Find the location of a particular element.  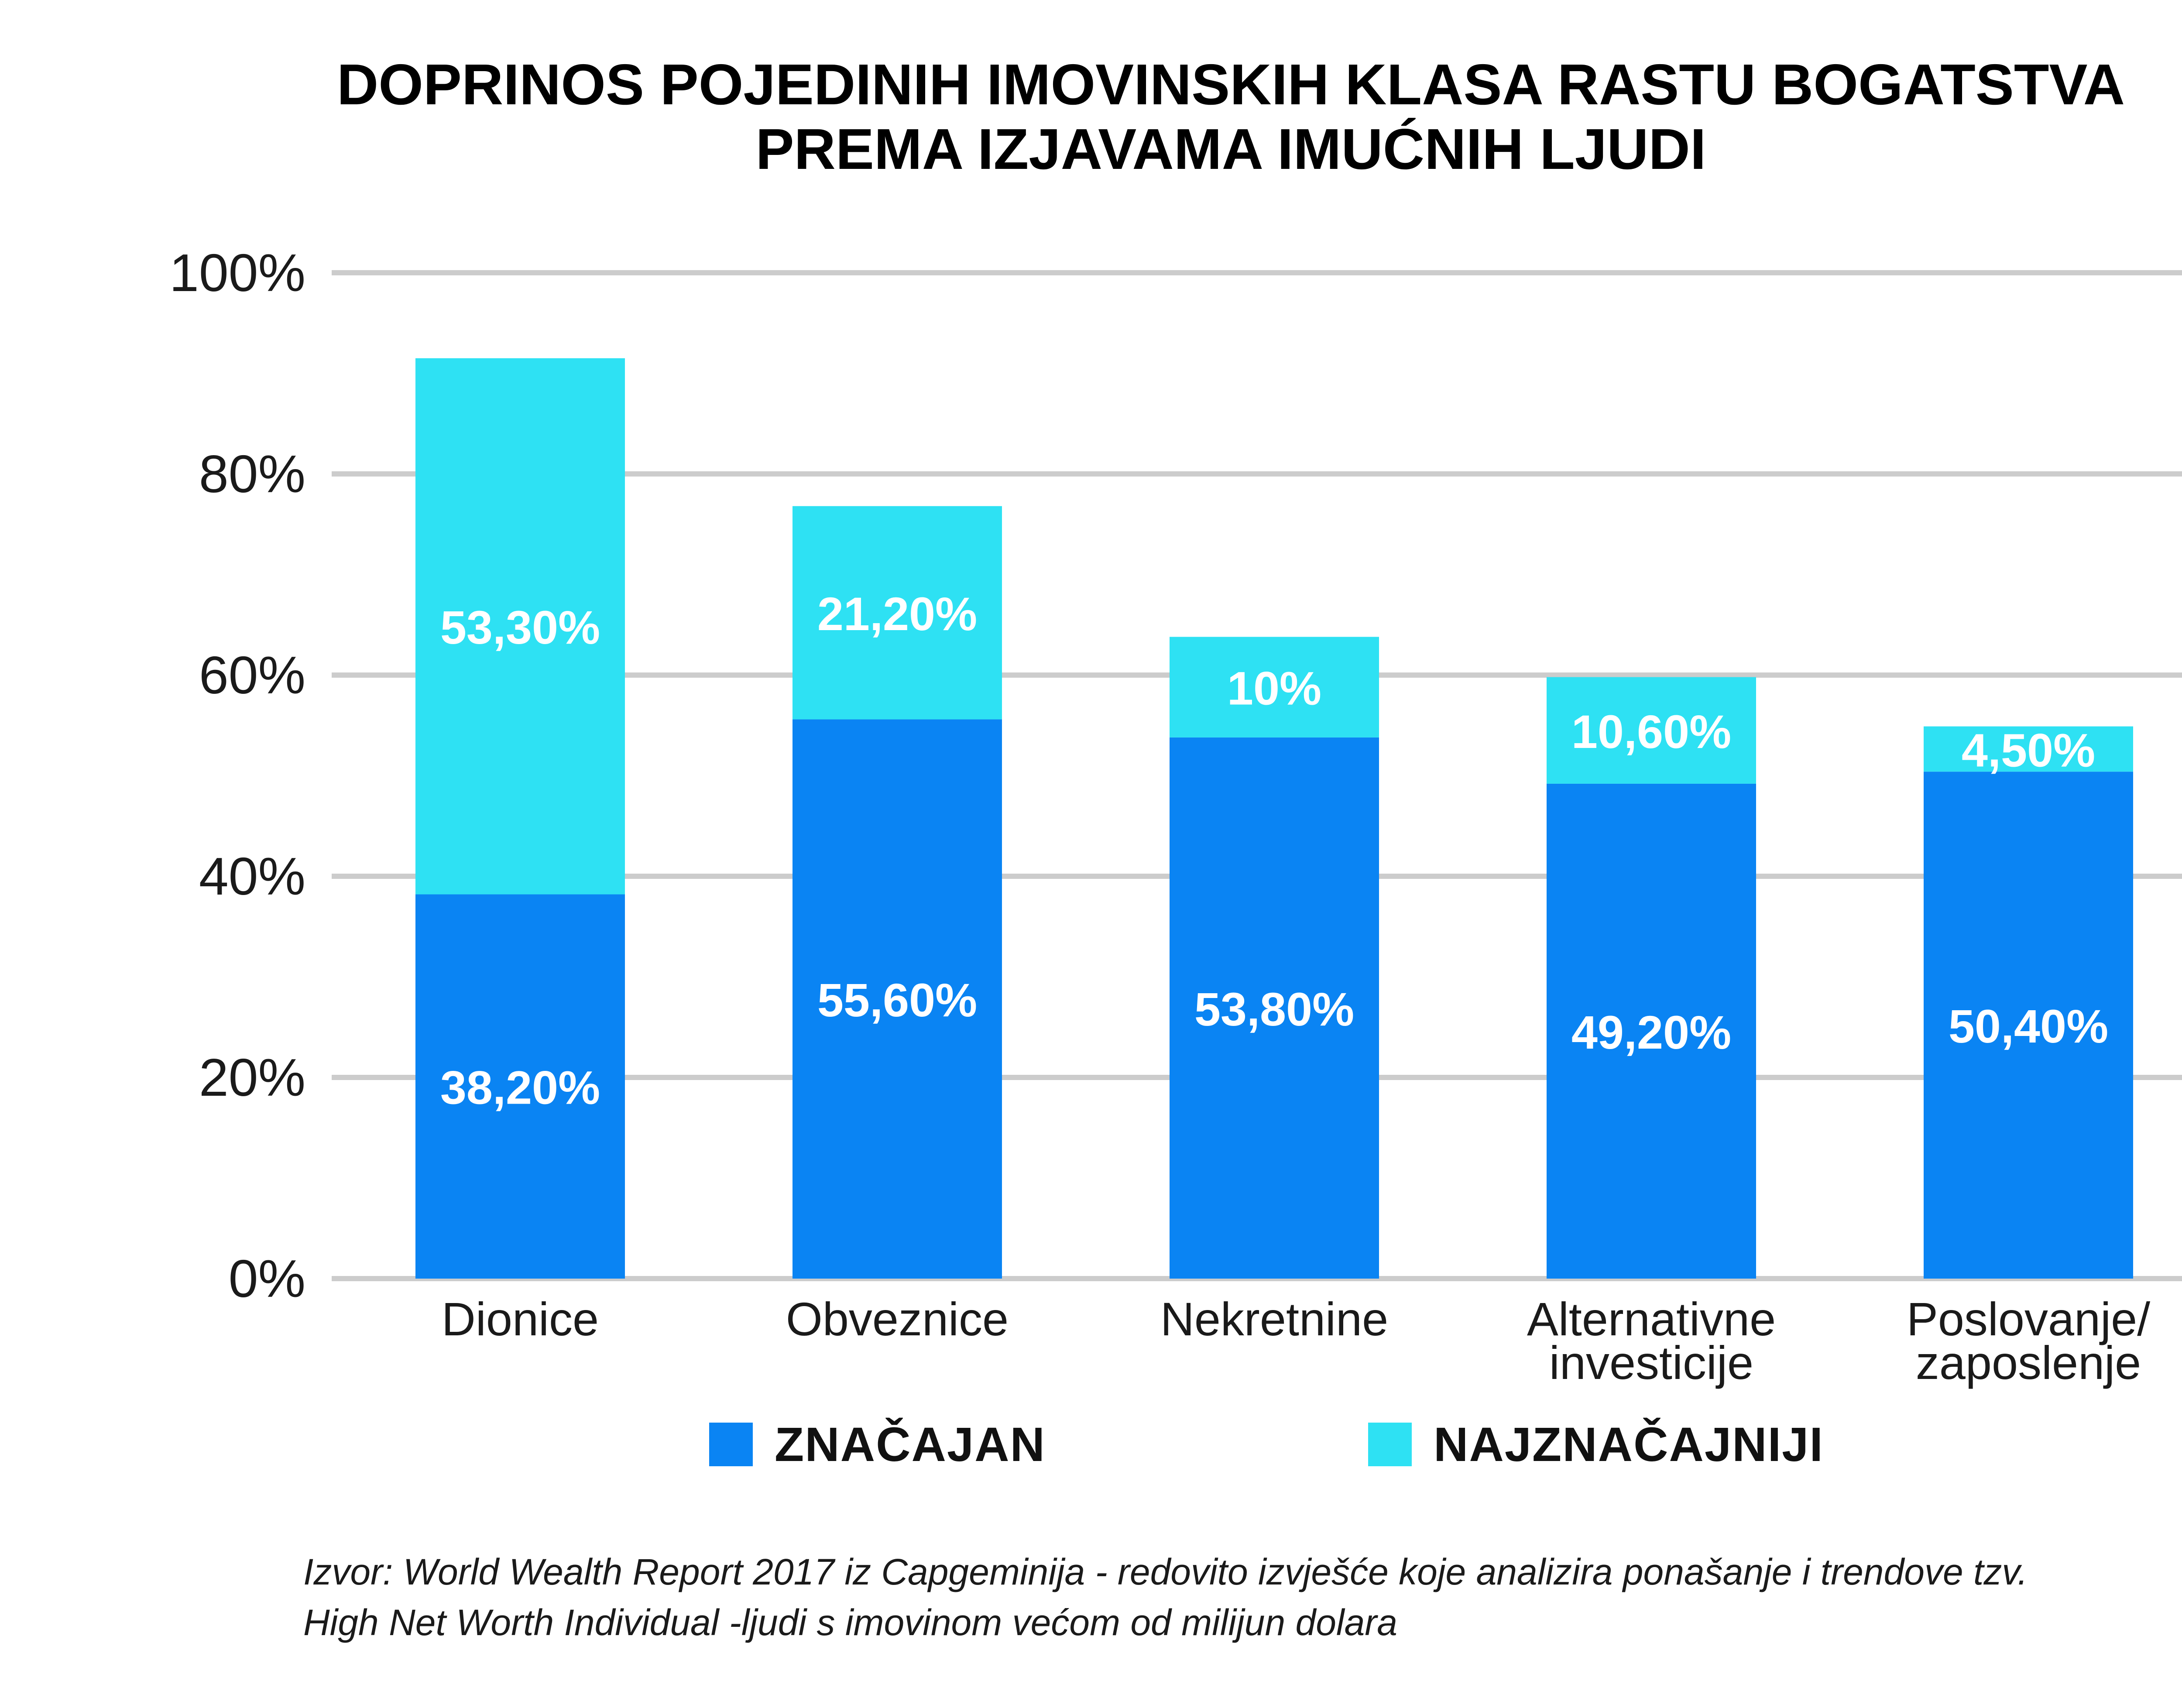

data-label: 21,20% is located at coordinates (897, 613).